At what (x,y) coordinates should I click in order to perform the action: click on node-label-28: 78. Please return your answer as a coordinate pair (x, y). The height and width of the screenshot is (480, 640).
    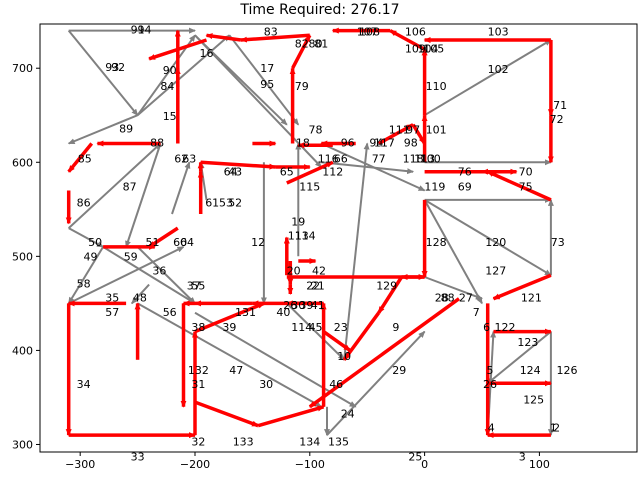
    Looking at the image, I should click on (316, 129).